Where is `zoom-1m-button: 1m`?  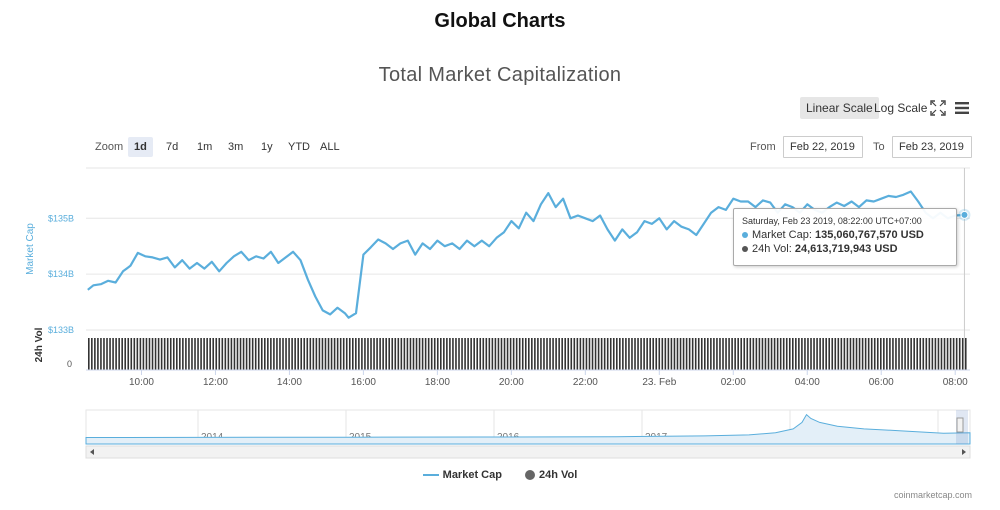
zoom-1m-button: 1m is located at coordinates (205, 147).